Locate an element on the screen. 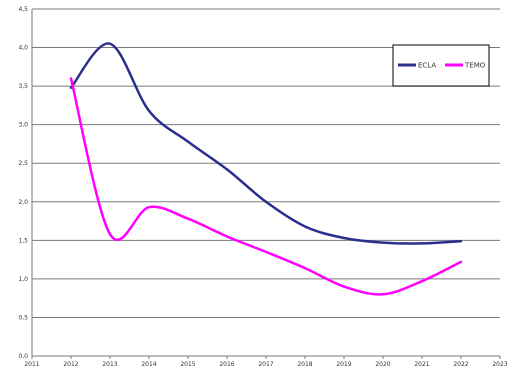 This screenshot has width=512, height=369. legend-label-ecla: ECLA is located at coordinates (427, 66).